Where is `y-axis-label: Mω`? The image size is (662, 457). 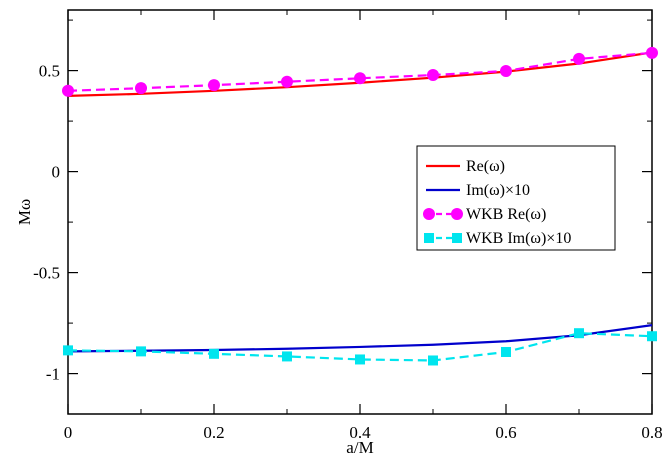
y-axis-label: Mω is located at coordinates (24, 212).